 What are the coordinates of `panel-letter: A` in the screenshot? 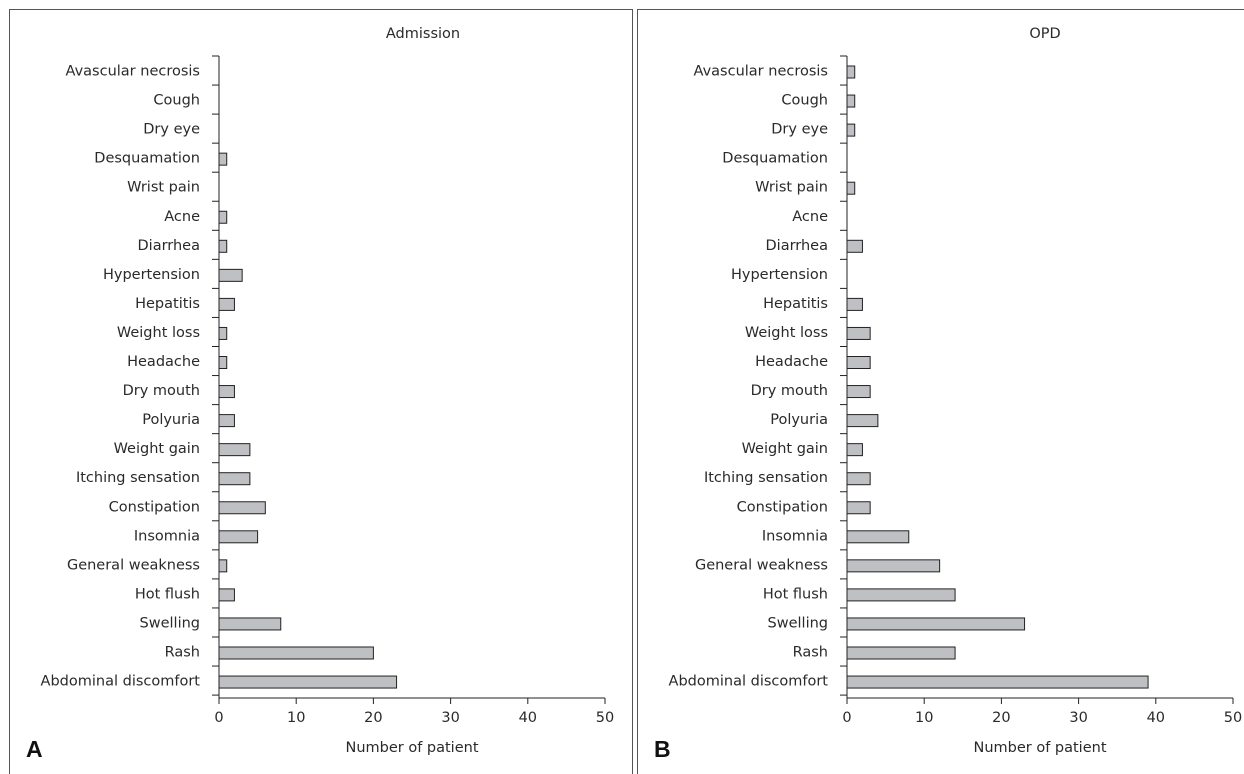 It's located at (34, 749).